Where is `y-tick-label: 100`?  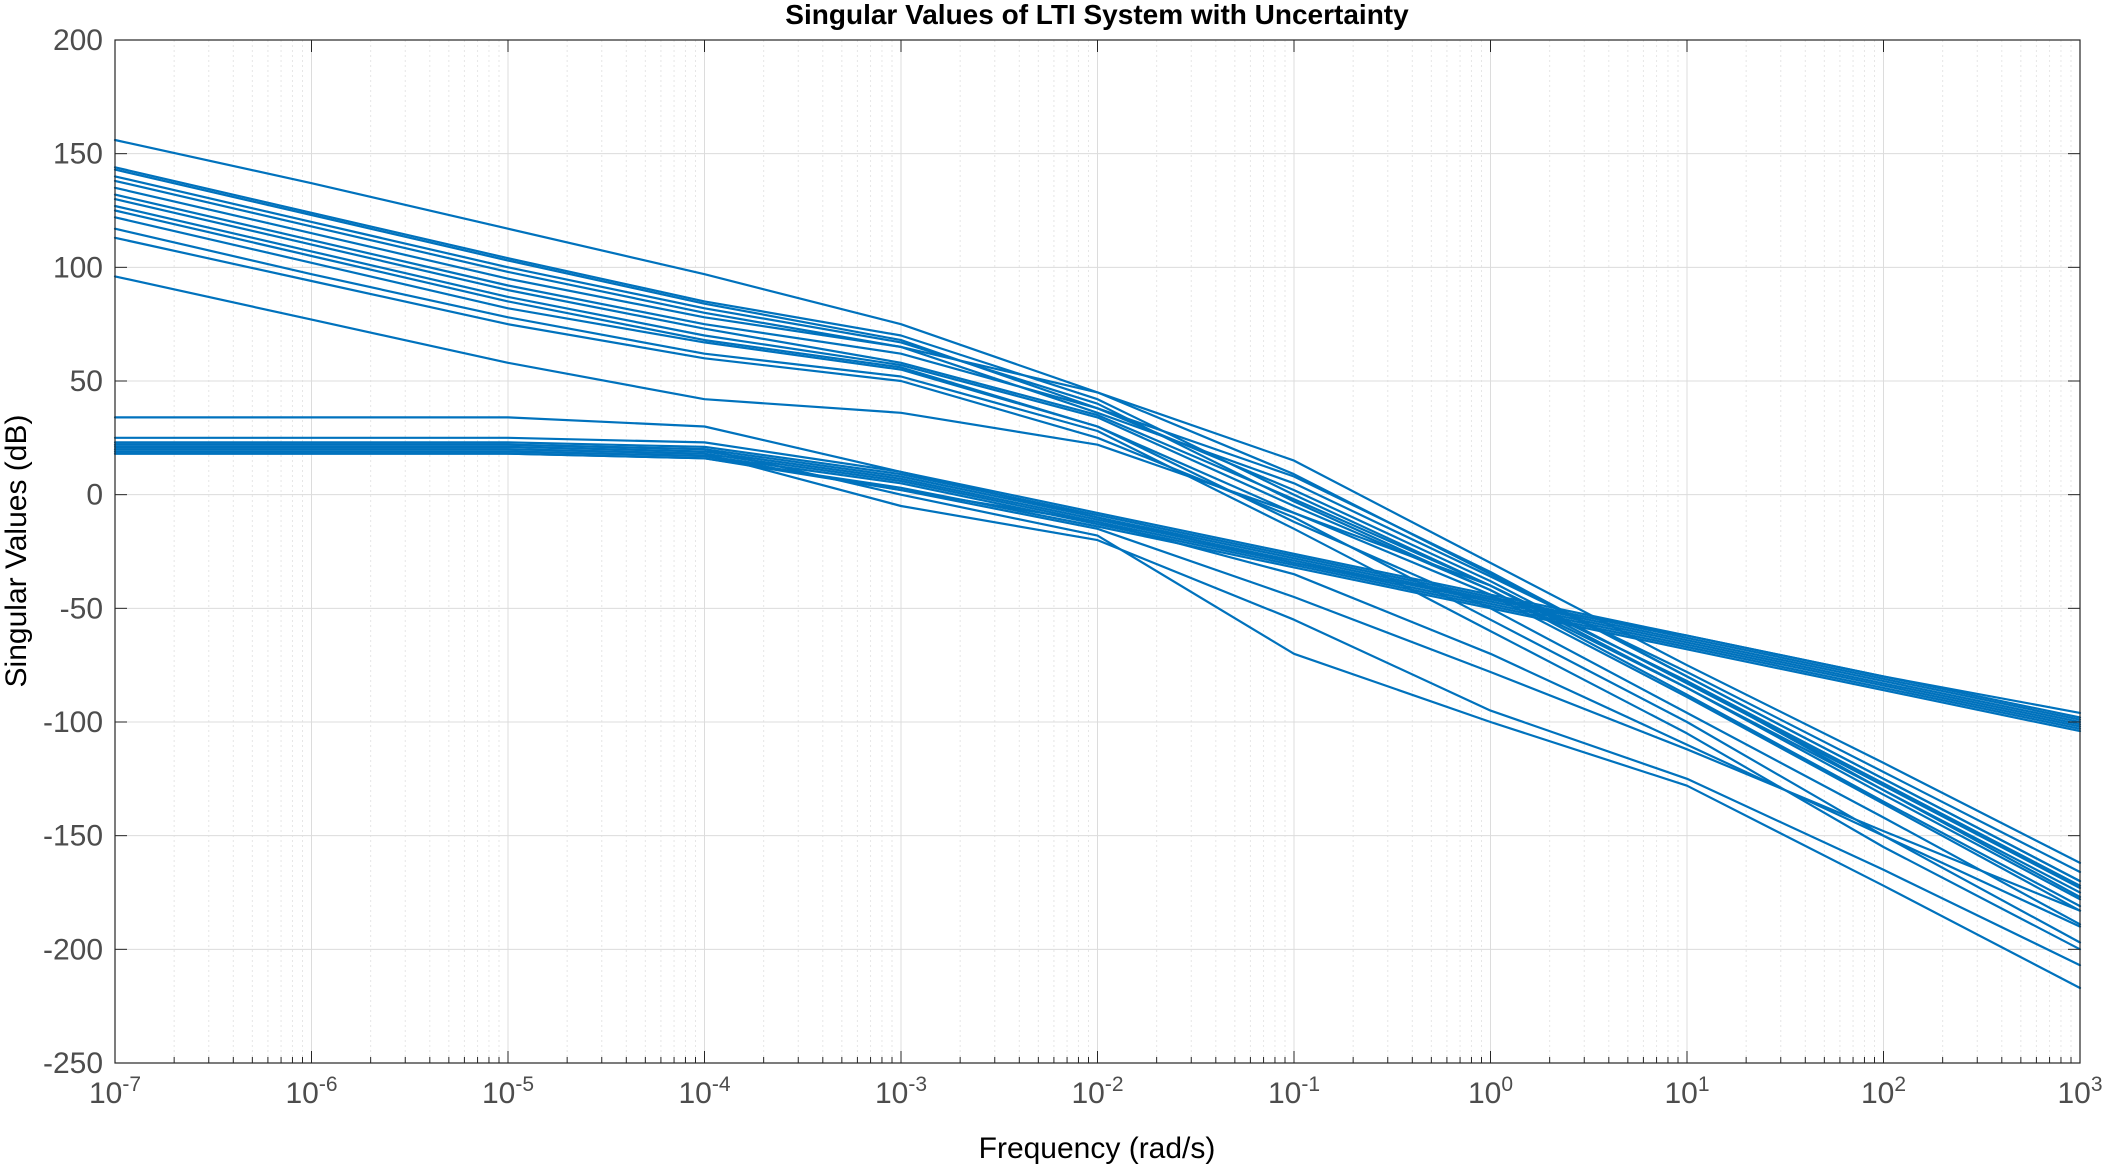
y-tick-label: 100 is located at coordinates (78, 267).